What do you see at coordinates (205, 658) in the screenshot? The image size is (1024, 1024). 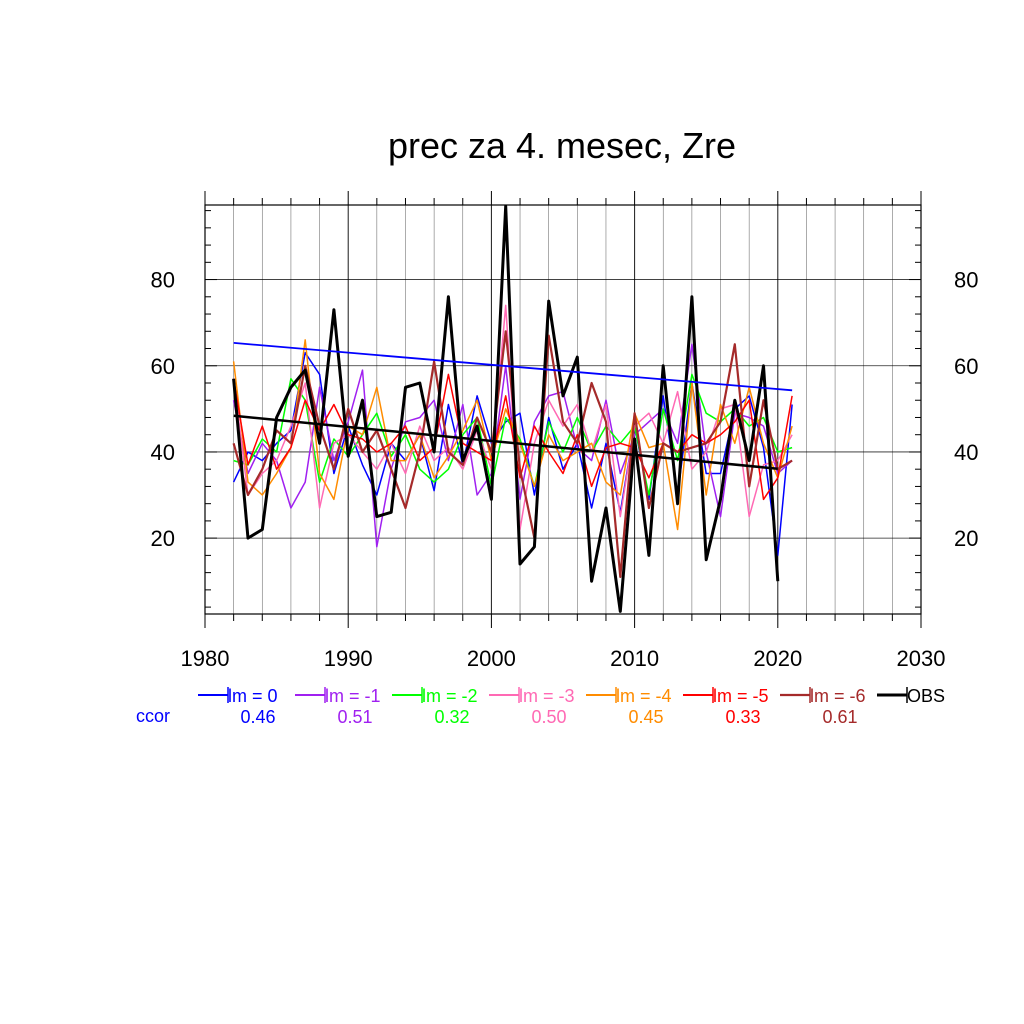 I see `x-tick-label: 1980` at bounding box center [205, 658].